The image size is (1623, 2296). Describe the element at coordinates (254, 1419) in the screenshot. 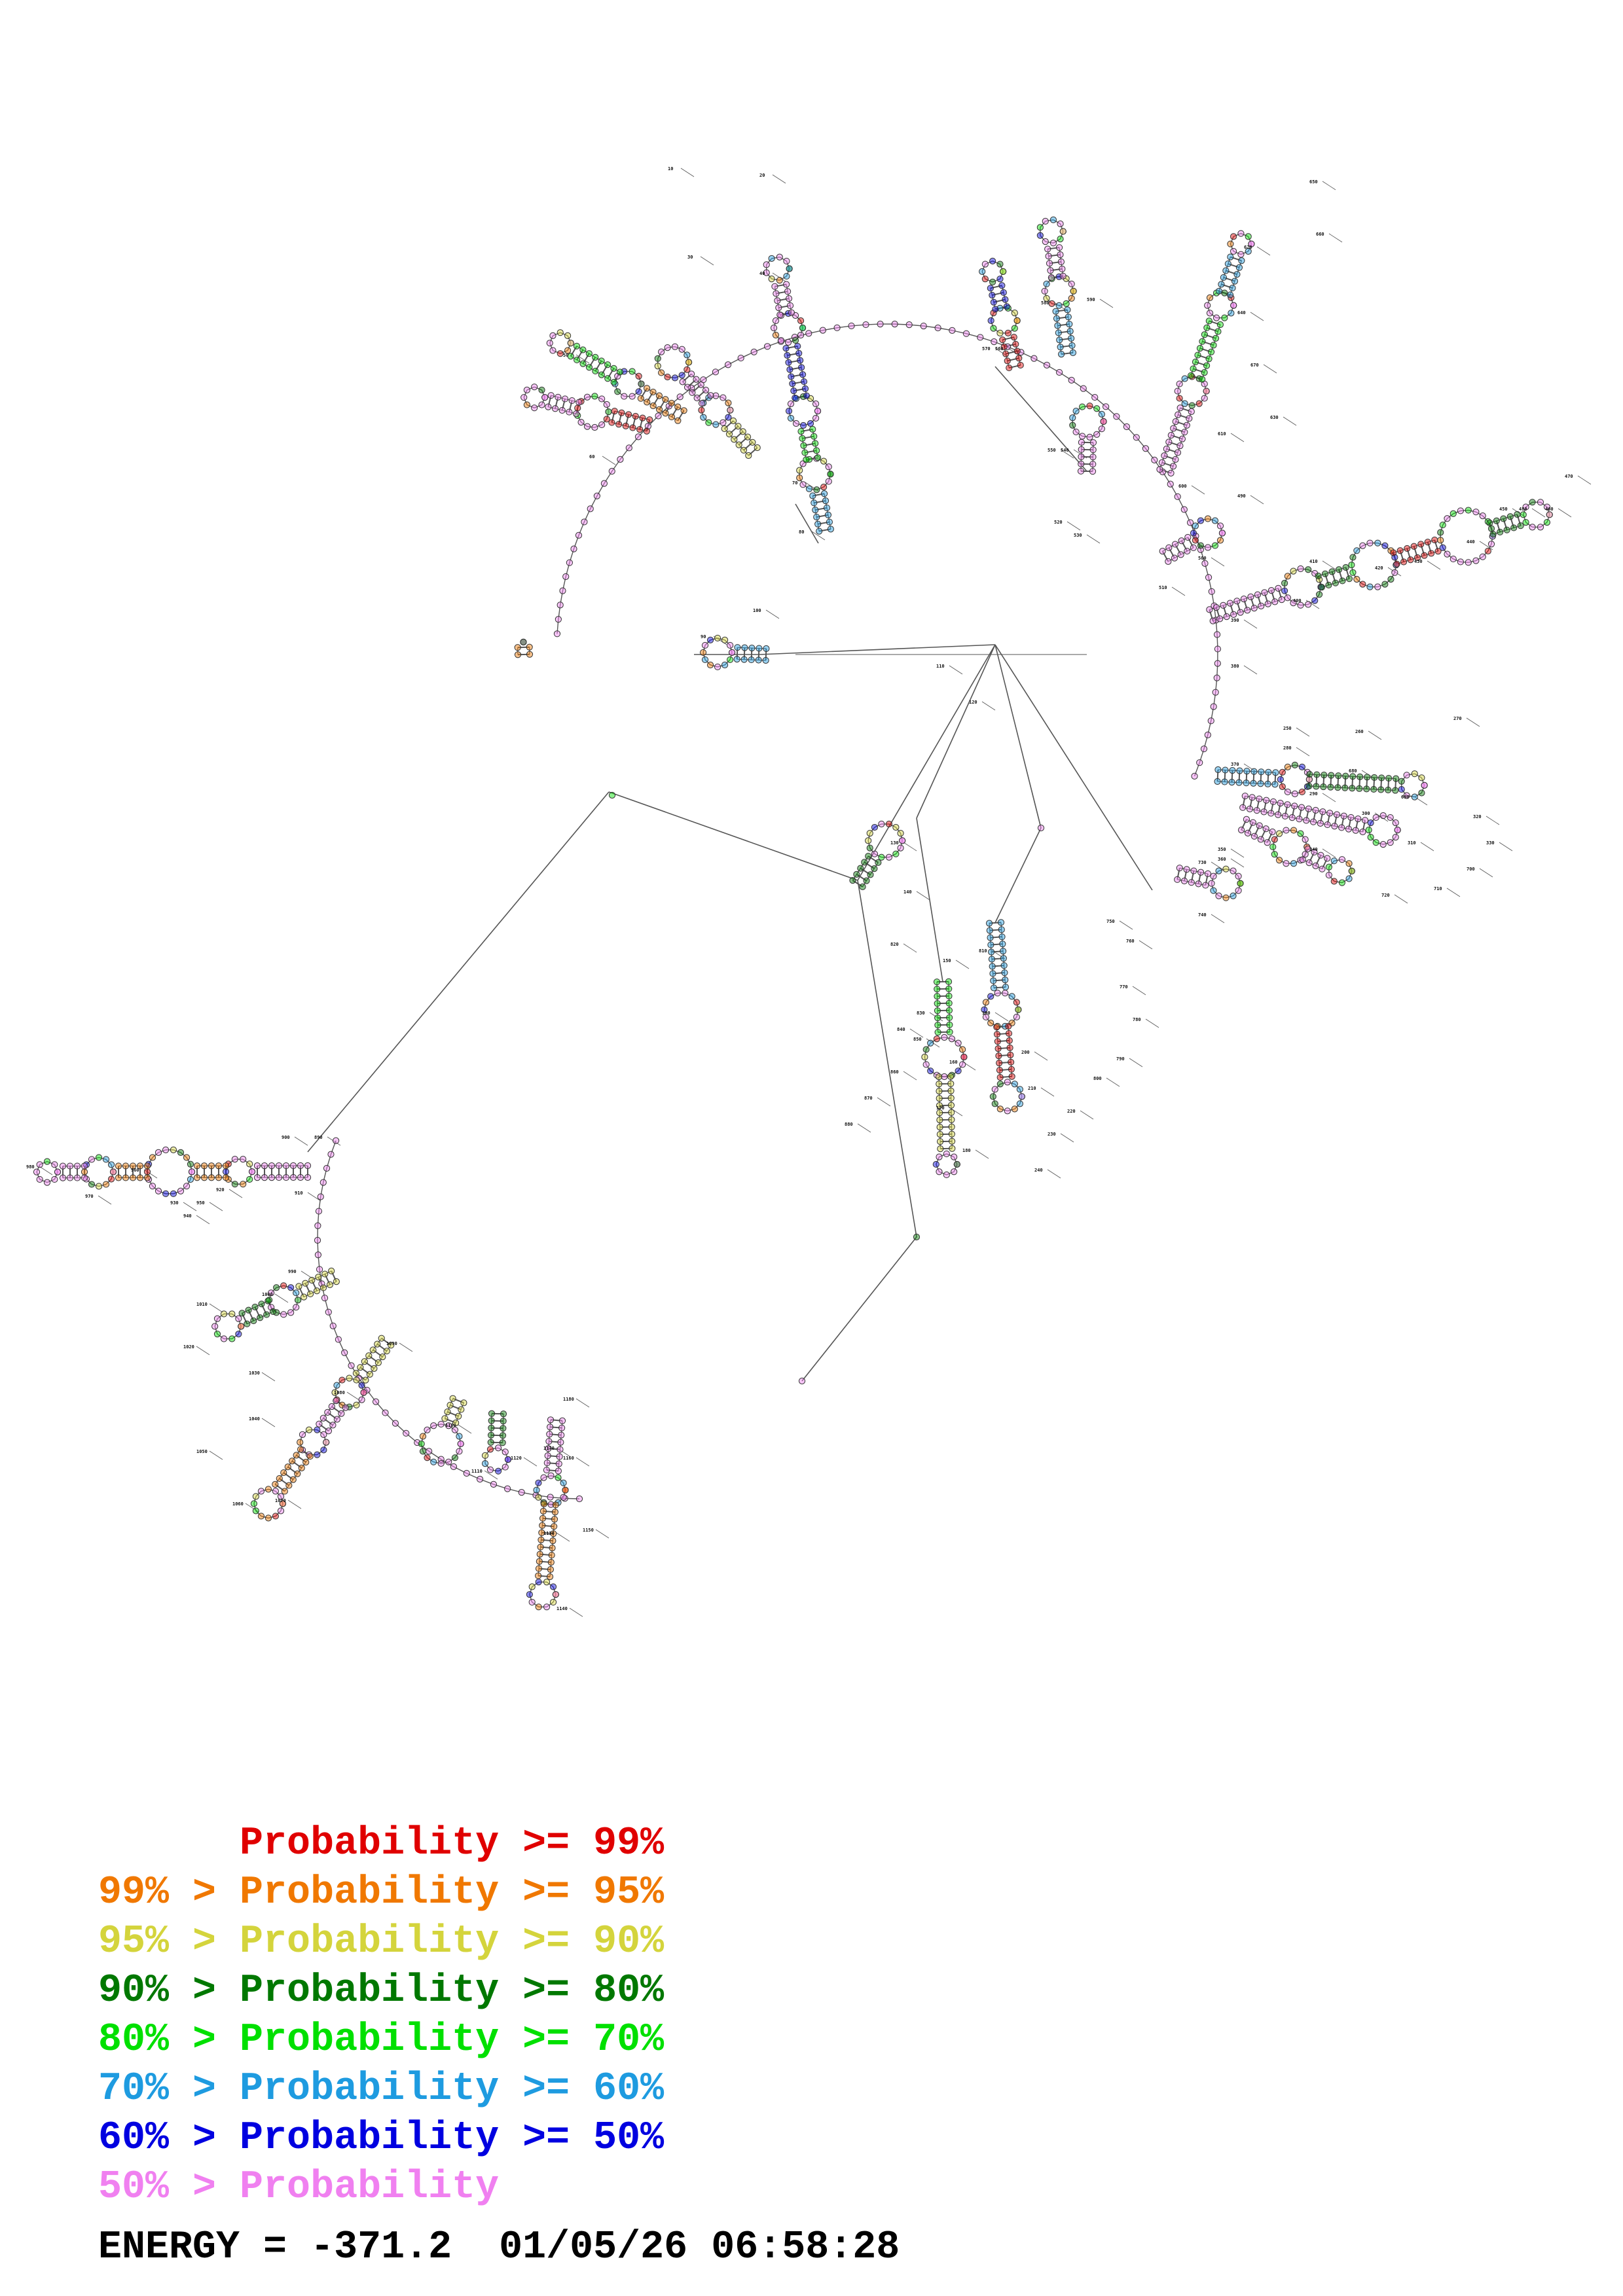

I see `position-label: 1040` at that location.